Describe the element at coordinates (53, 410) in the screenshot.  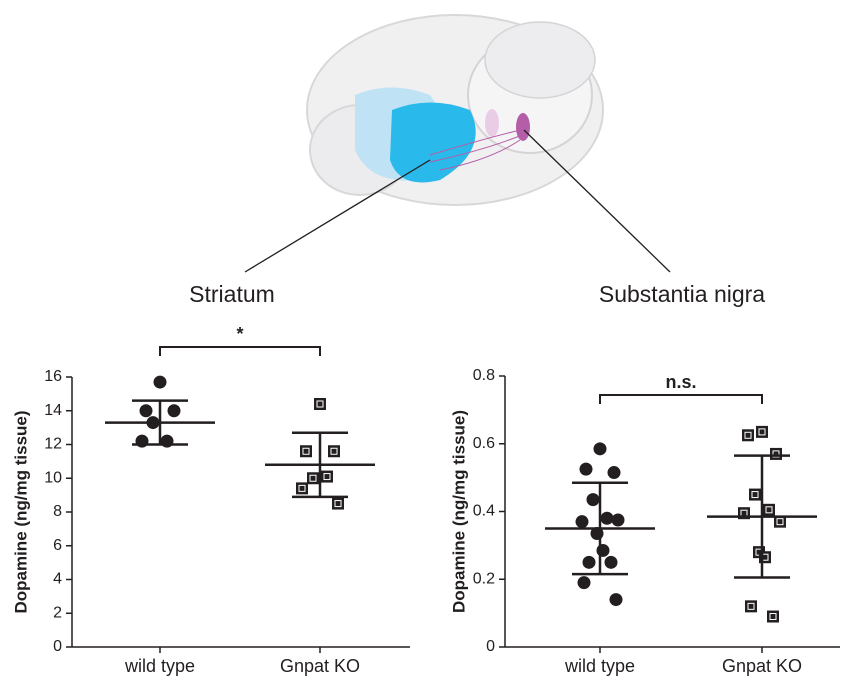
I see `y-tick-label: 14` at that location.